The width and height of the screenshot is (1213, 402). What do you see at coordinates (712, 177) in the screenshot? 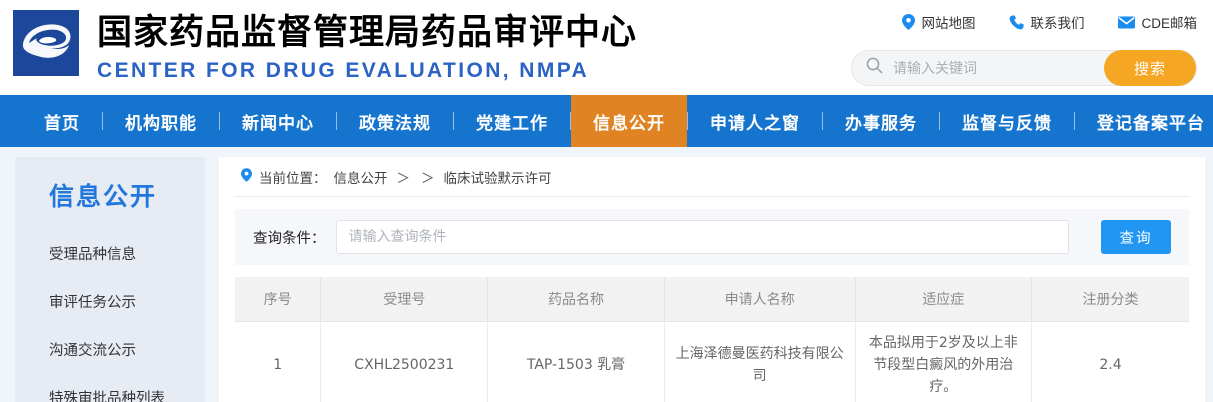
I see `breadcrumb: 当前位置： 信息公开 ＞ ＞ 临床试验默示许可` at bounding box center [712, 177].